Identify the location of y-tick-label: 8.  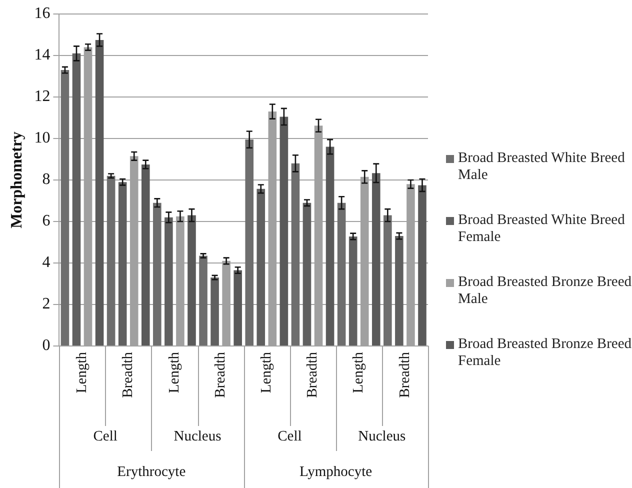
(46, 179).